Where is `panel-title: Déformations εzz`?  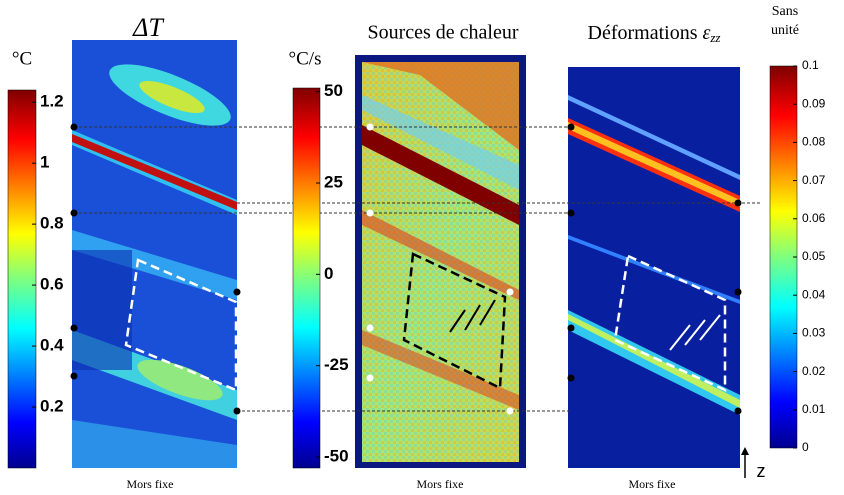
panel-title: Déformations εzz is located at coordinates (654, 33).